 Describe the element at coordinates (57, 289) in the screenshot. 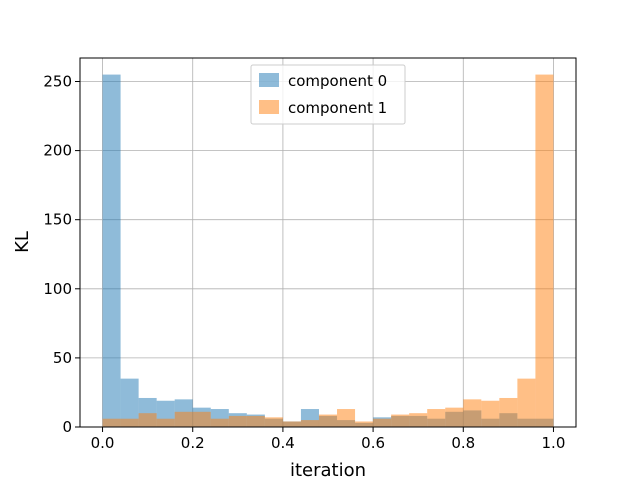

I see `y-tick-label: 100` at that location.